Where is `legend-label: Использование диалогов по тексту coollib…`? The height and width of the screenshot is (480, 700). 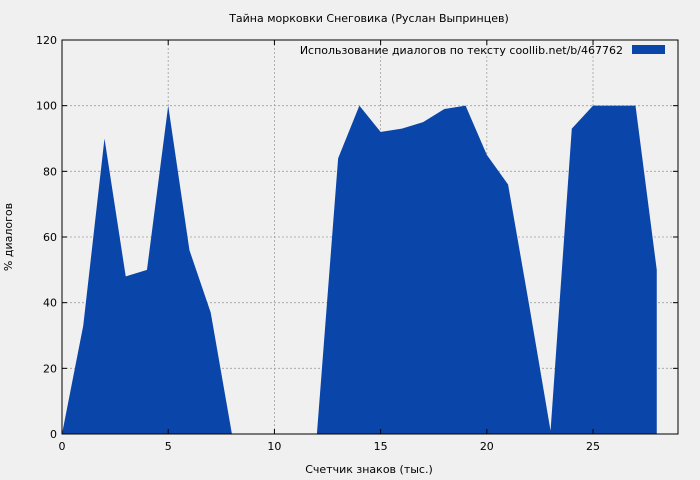 legend-label: Использование диалогов по тексту coollib… is located at coordinates (461, 50).